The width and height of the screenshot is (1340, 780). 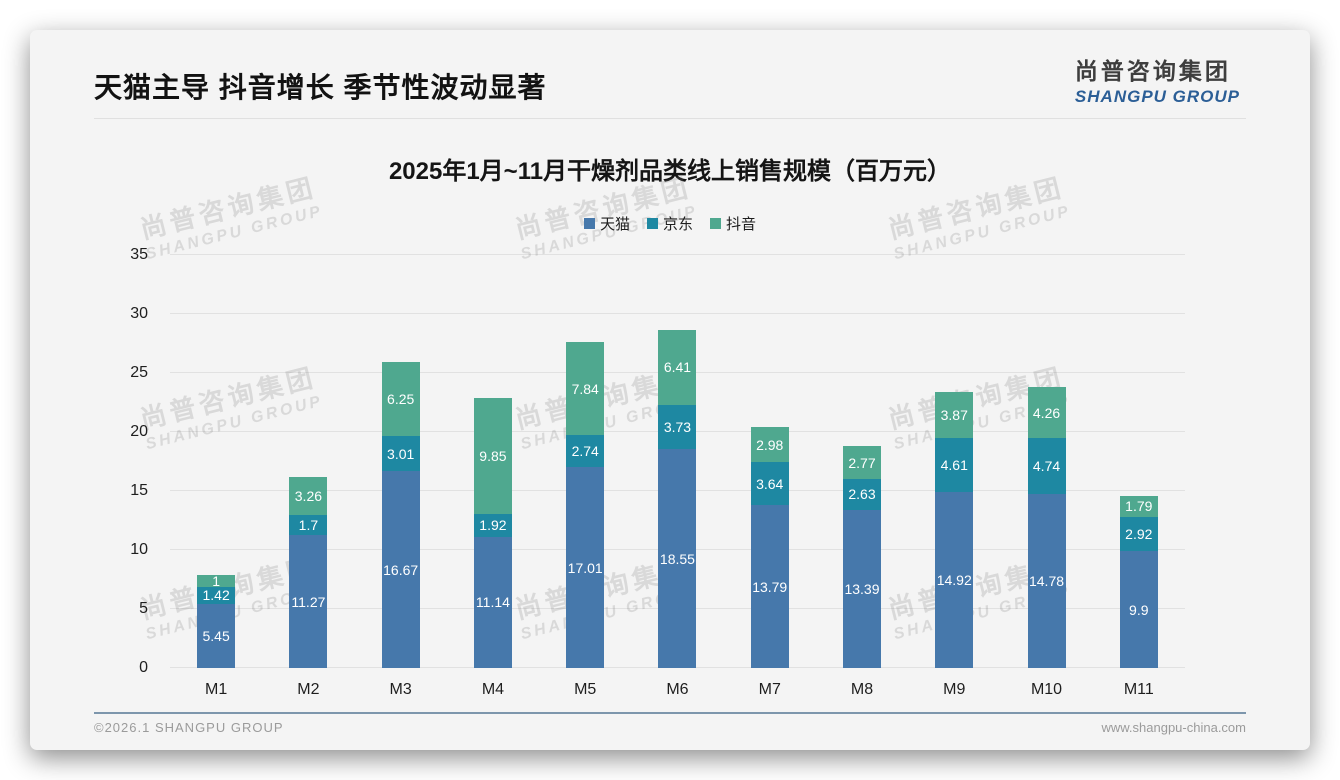 I want to click on bar-segment-m7-tmall: 13.79, so click(x=769, y=586).